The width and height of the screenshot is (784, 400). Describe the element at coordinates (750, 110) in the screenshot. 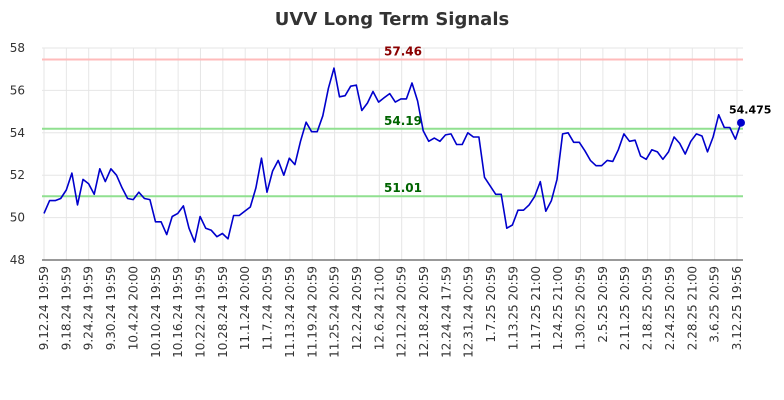

I see `last-price-label: 54.475` at that location.